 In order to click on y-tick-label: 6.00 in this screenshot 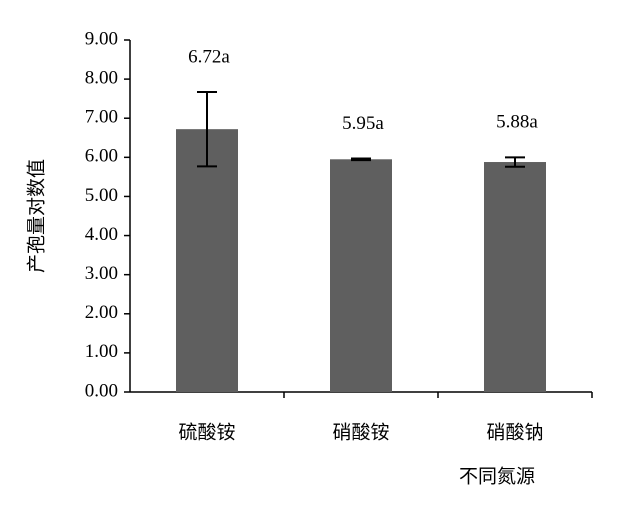, I will do `click(101, 156)`.